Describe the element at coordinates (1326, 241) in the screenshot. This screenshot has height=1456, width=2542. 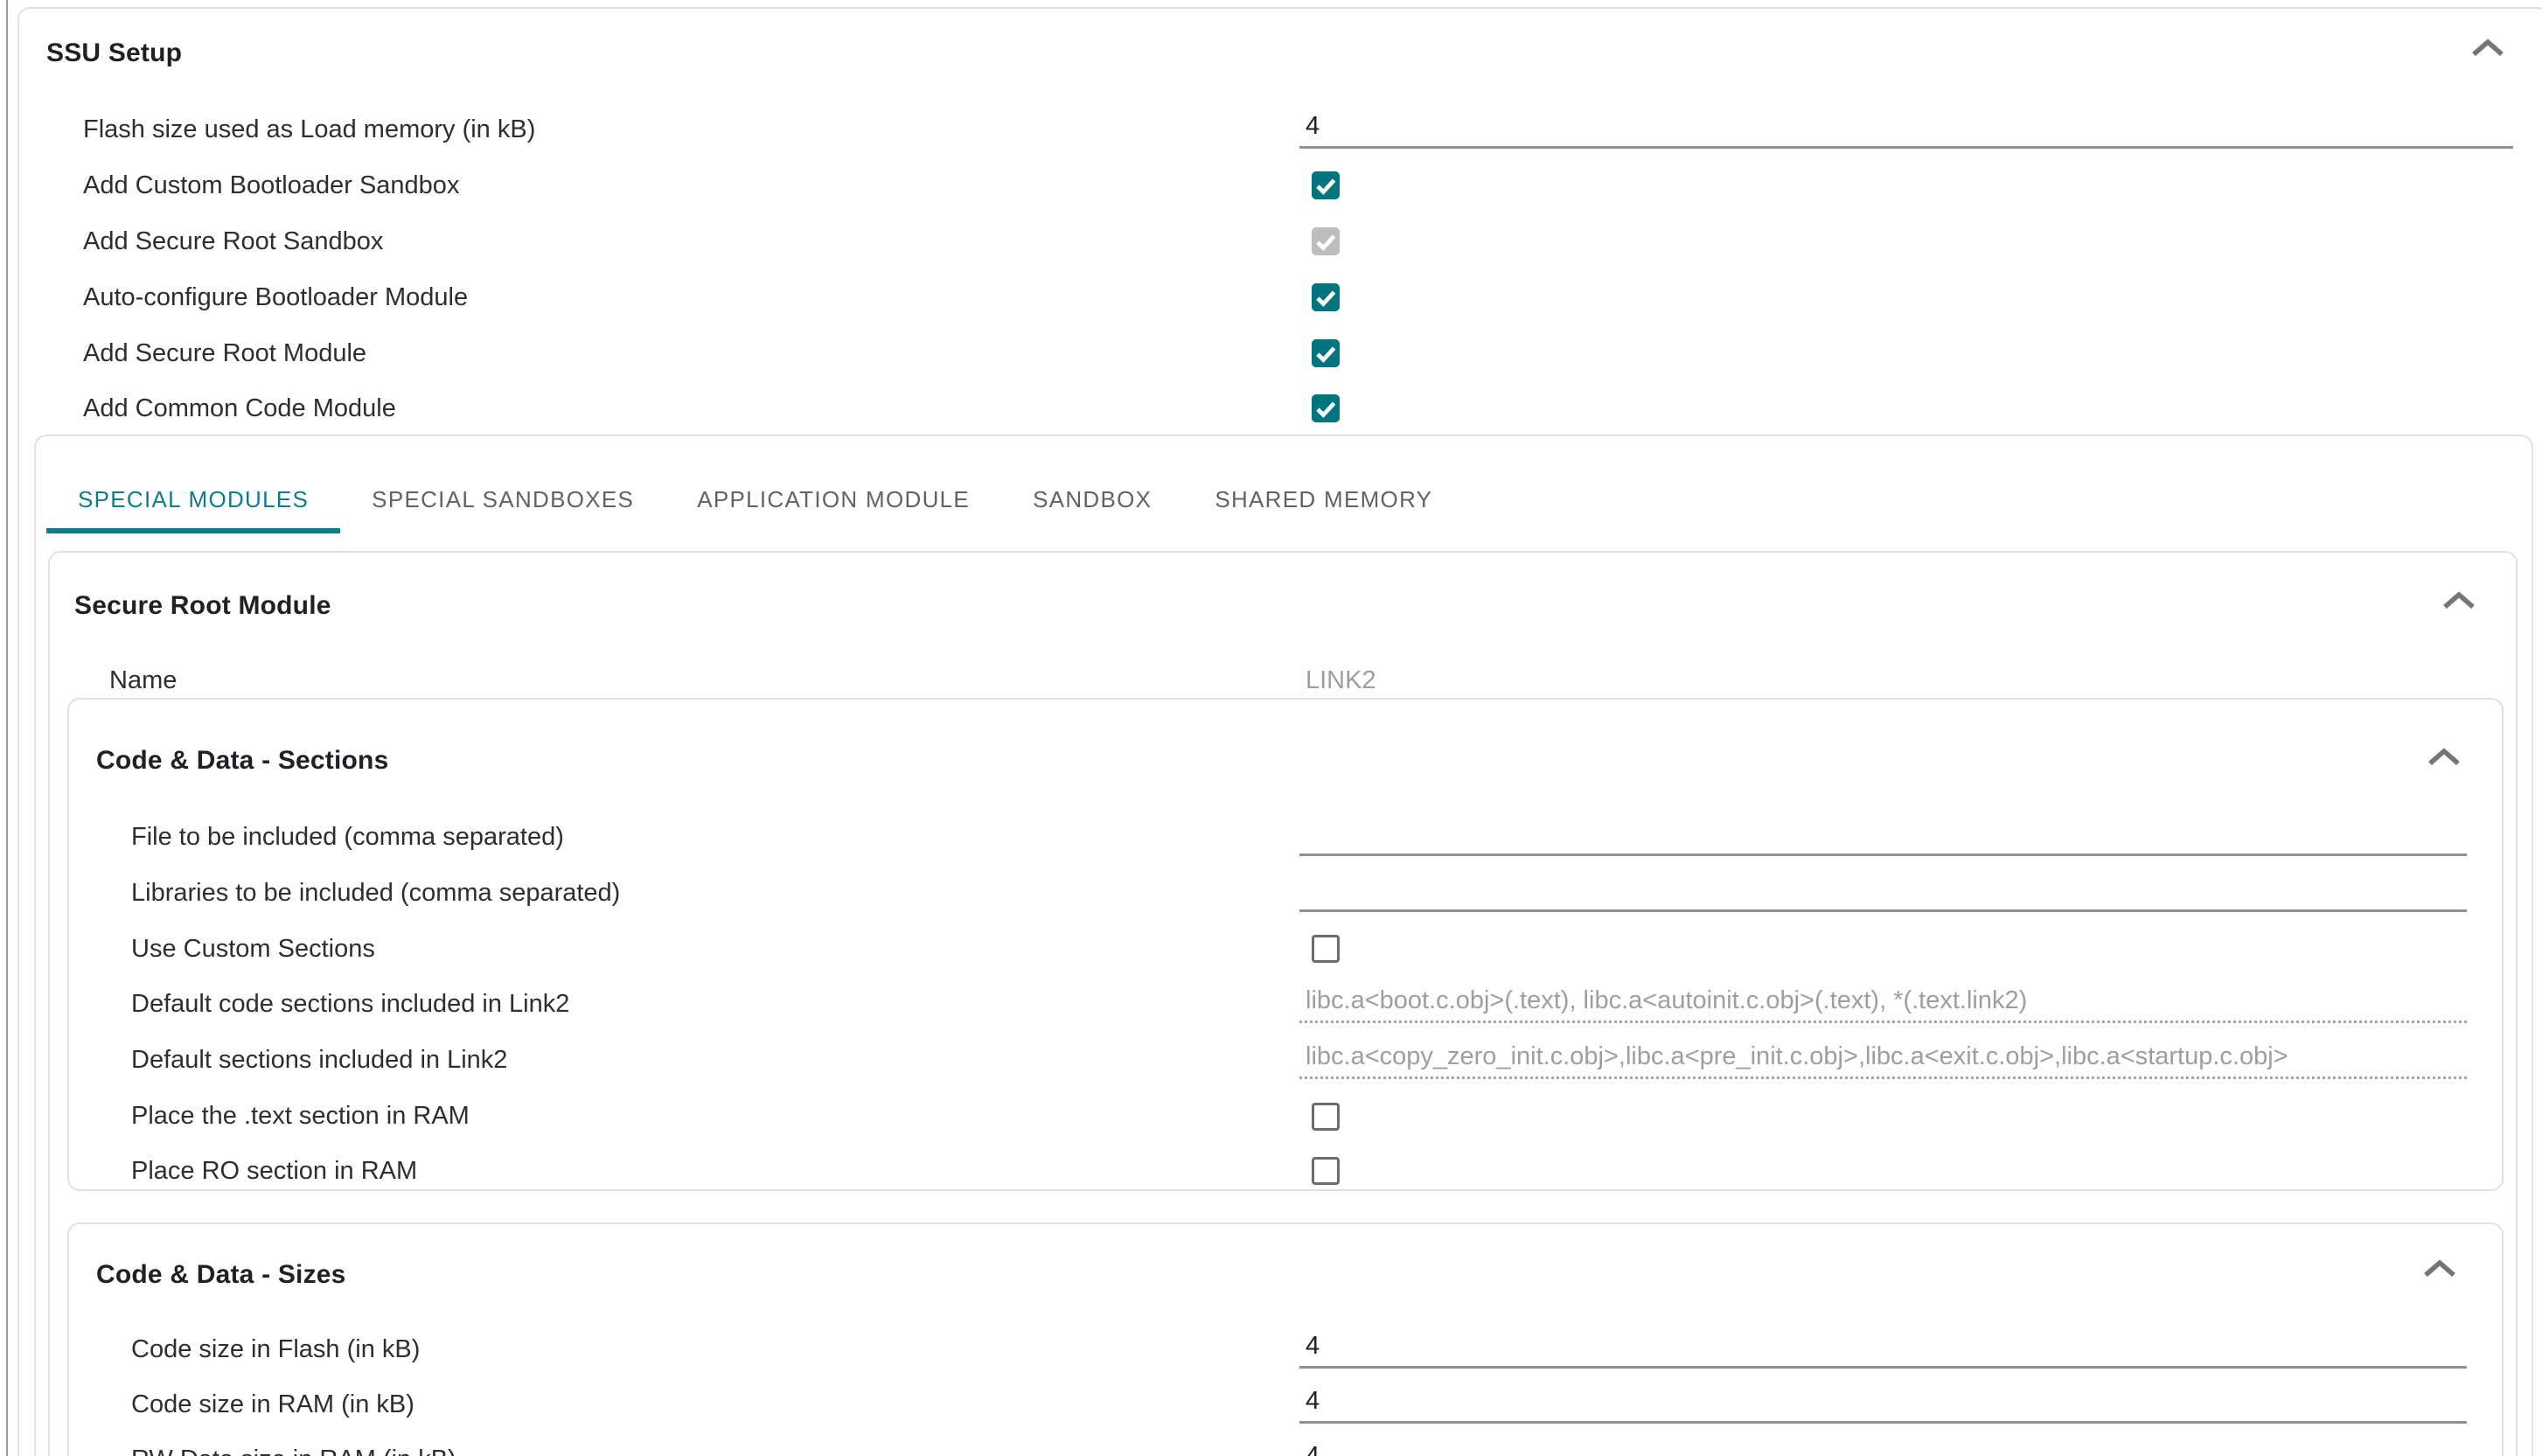
I see `checkbox-checked-disabled-icon` at that location.